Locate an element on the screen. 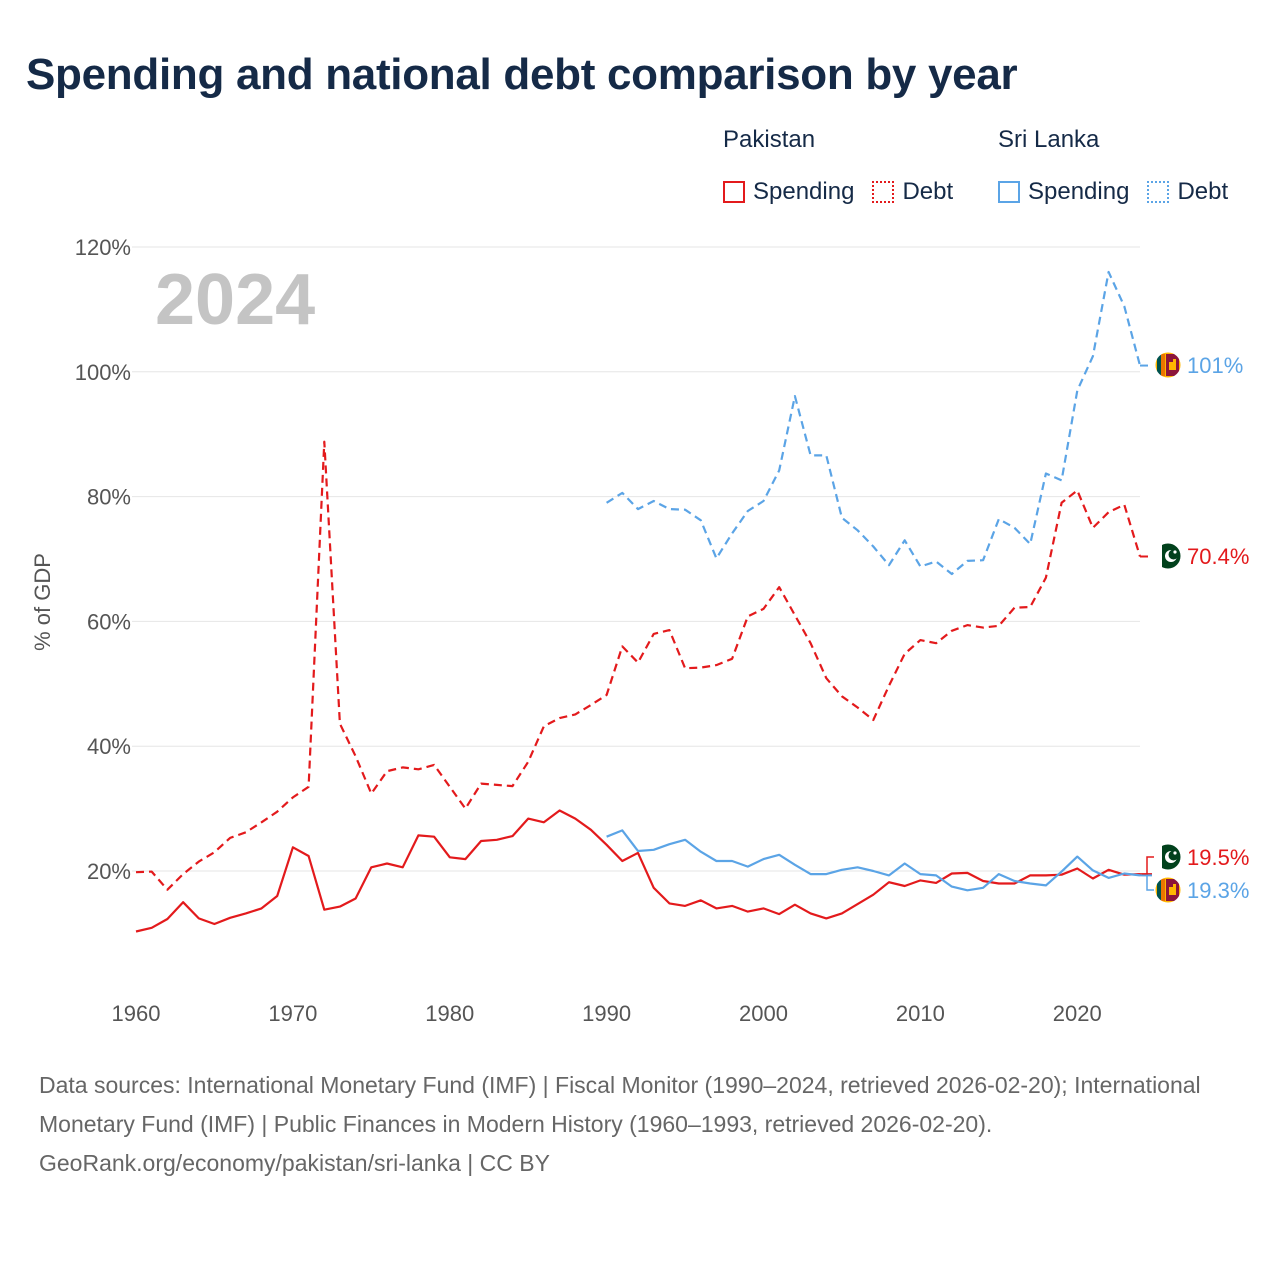 The height and width of the screenshot is (1280, 1280). year-watermark: 2024 is located at coordinates (235, 300).